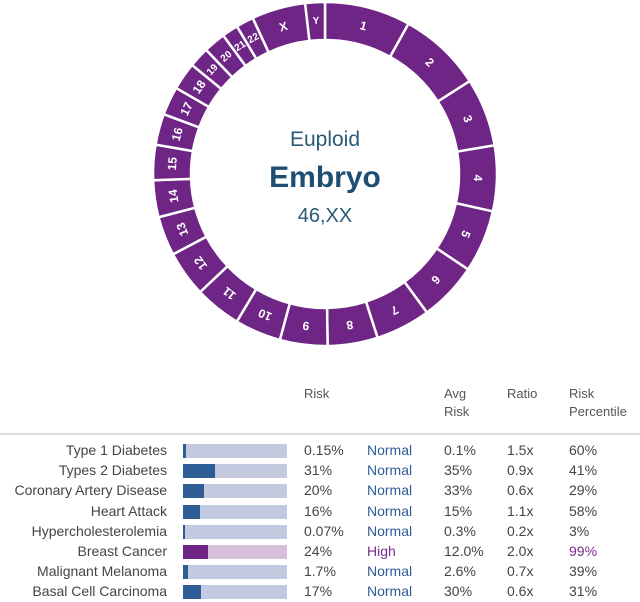 The image size is (640, 602). What do you see at coordinates (265, 315) in the screenshot?
I see `chromosome-label: 10` at bounding box center [265, 315].